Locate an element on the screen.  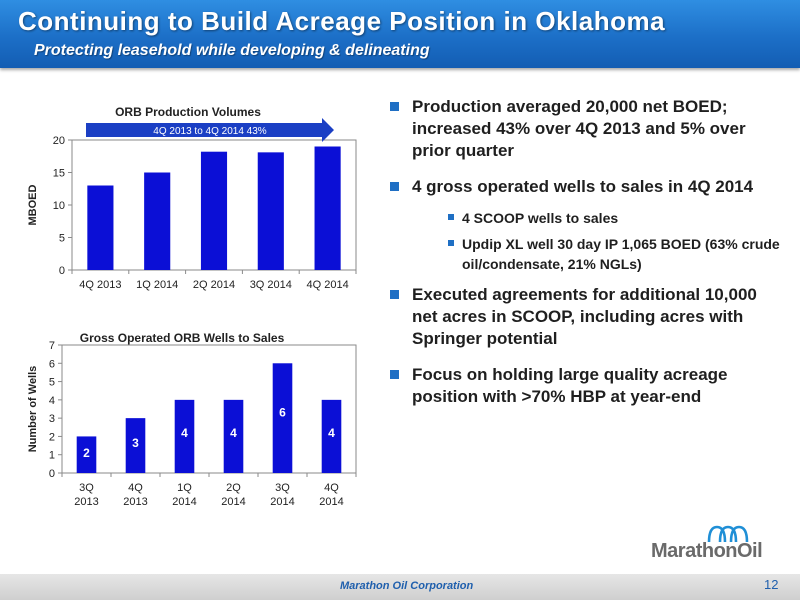
growth-arrow-label: 4Q 2013 to 4Q 2014 43% is located at coordinates (210, 131).